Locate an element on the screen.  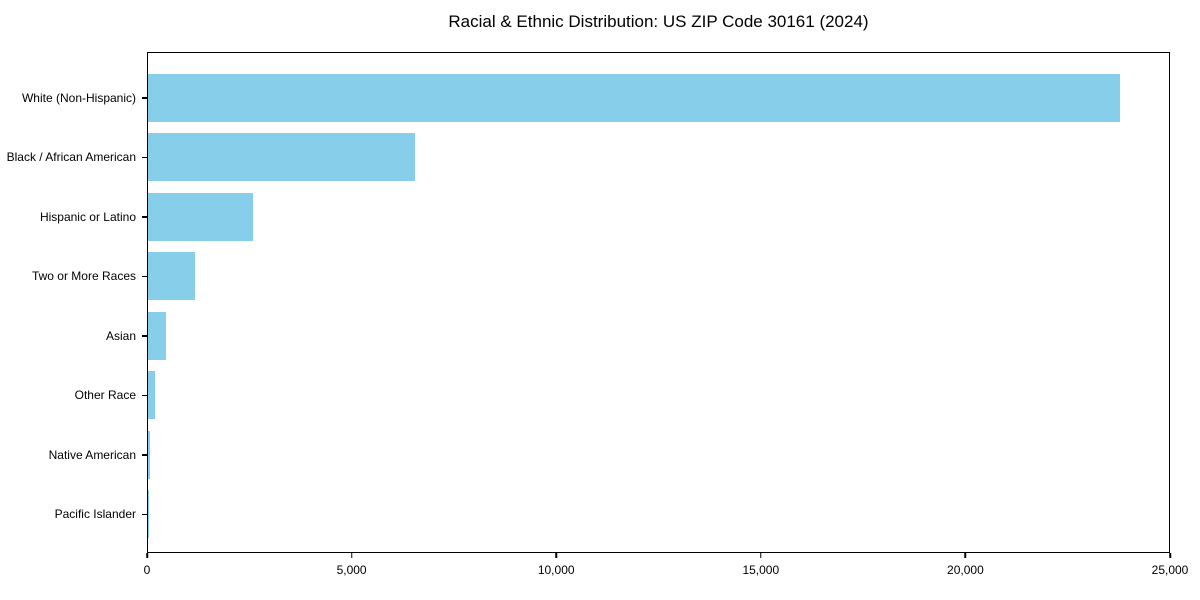
y-tick-label: Two or More Races is located at coordinates (83, 276).